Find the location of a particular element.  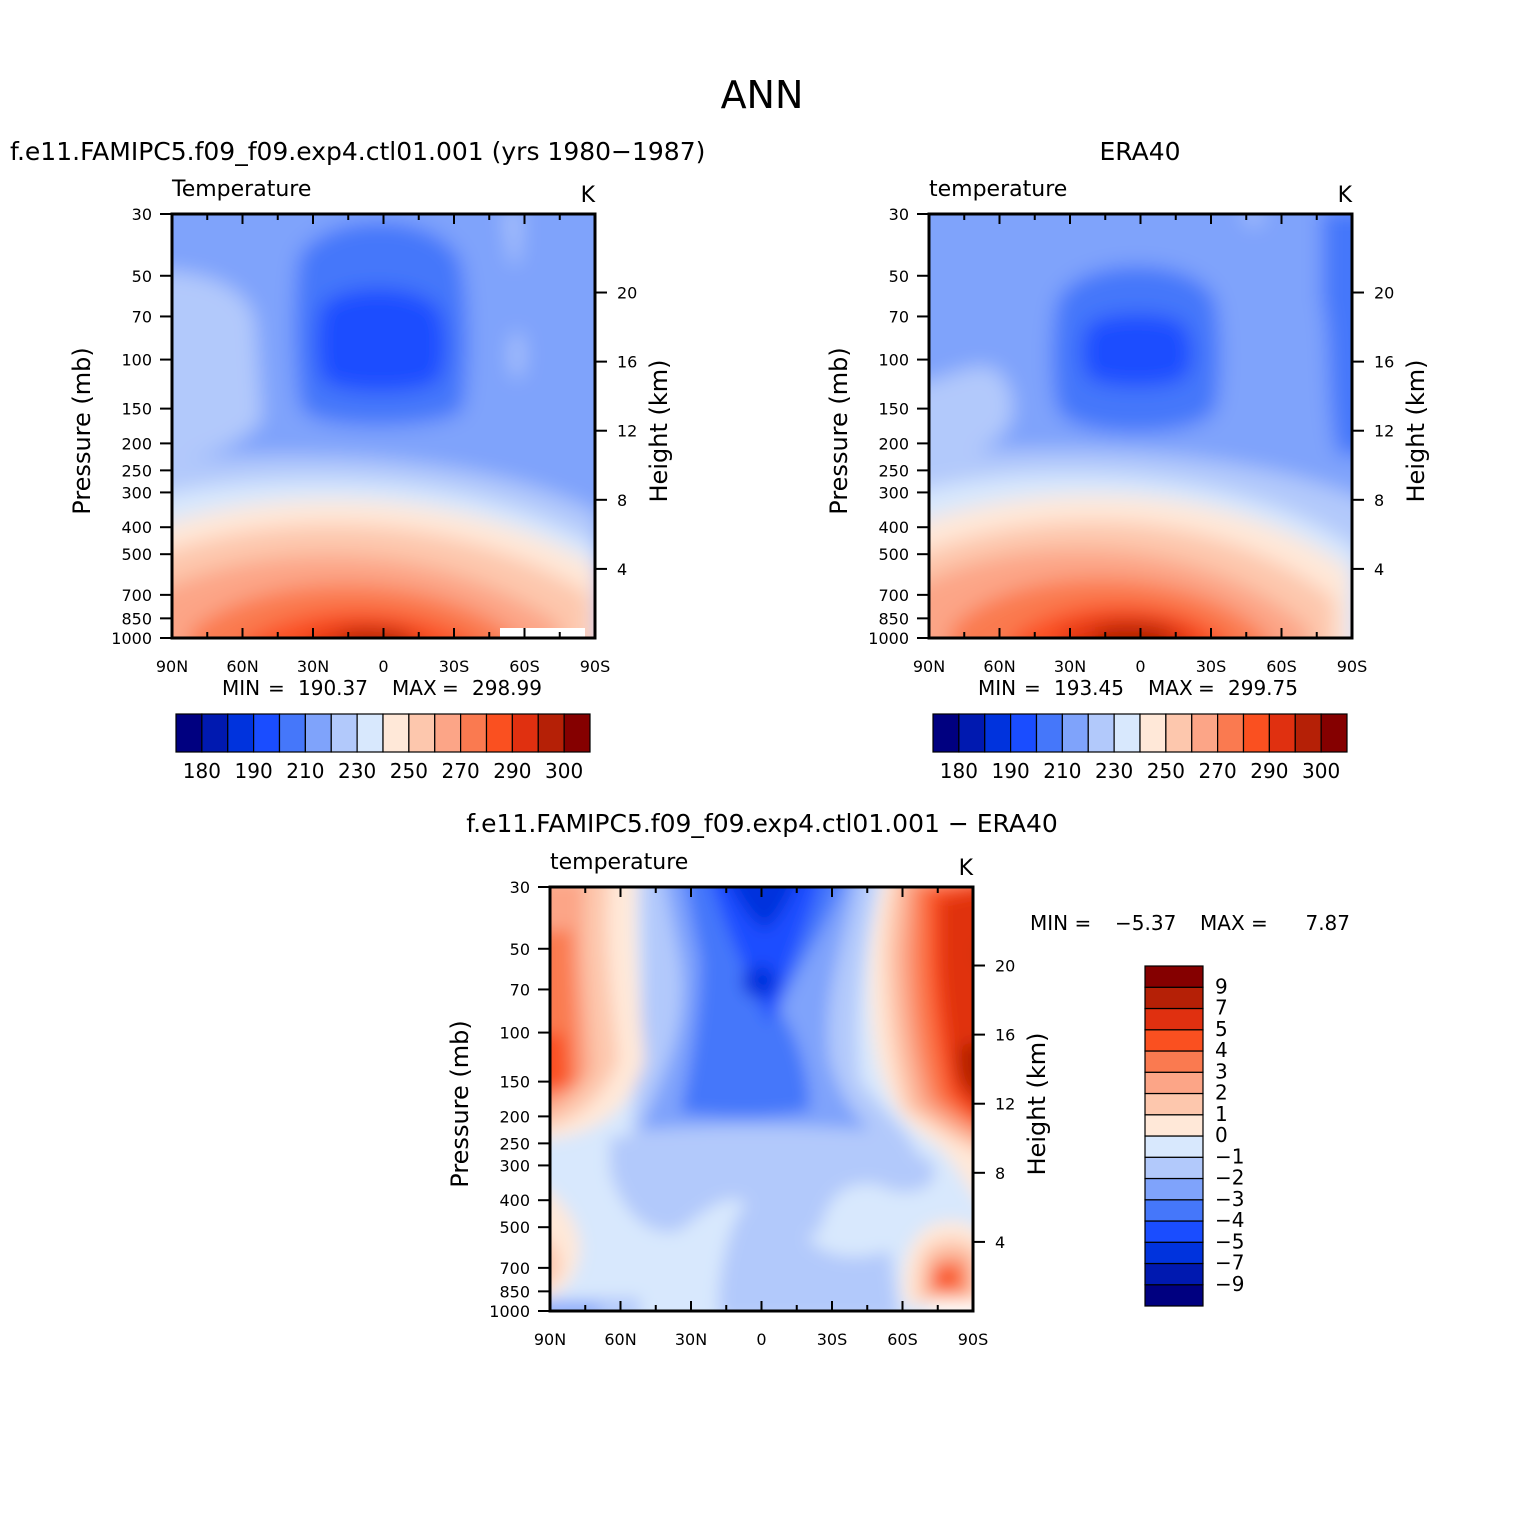

panel-diff-field is located at coordinates (761, 1099).